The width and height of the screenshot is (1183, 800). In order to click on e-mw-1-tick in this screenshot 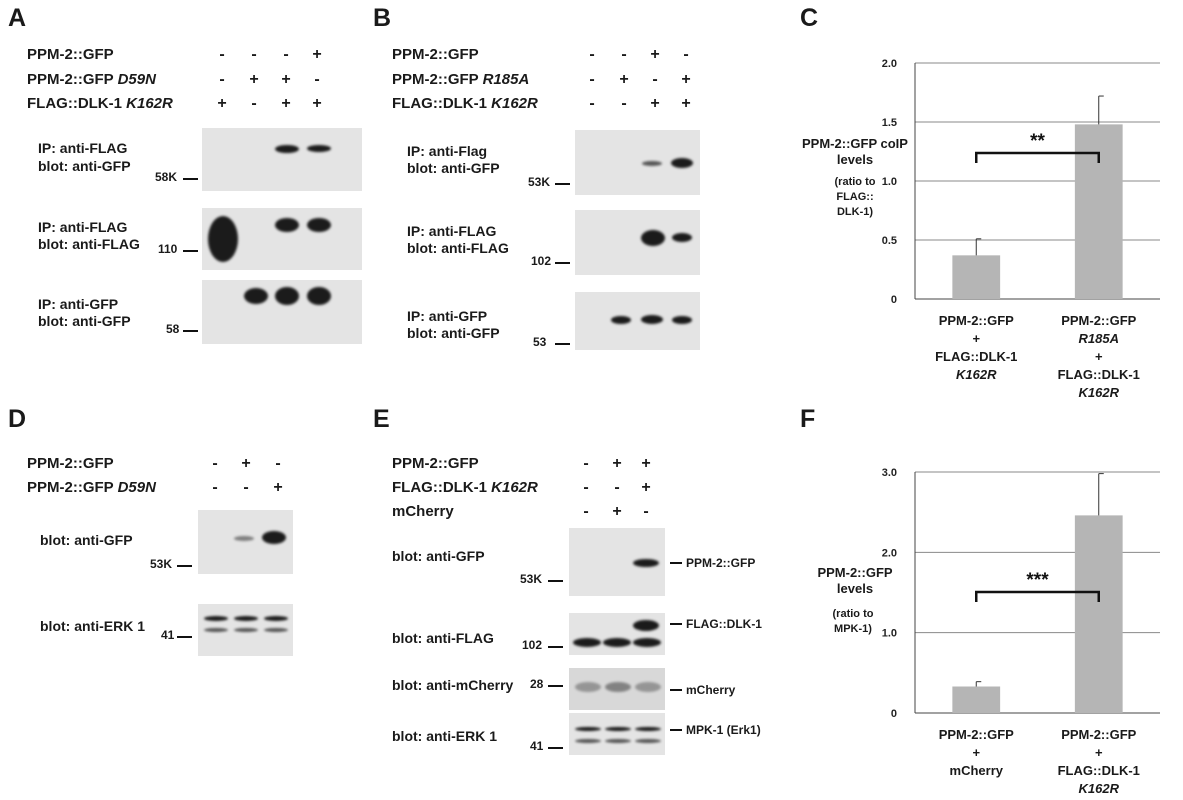, I will do `click(555, 581)`.